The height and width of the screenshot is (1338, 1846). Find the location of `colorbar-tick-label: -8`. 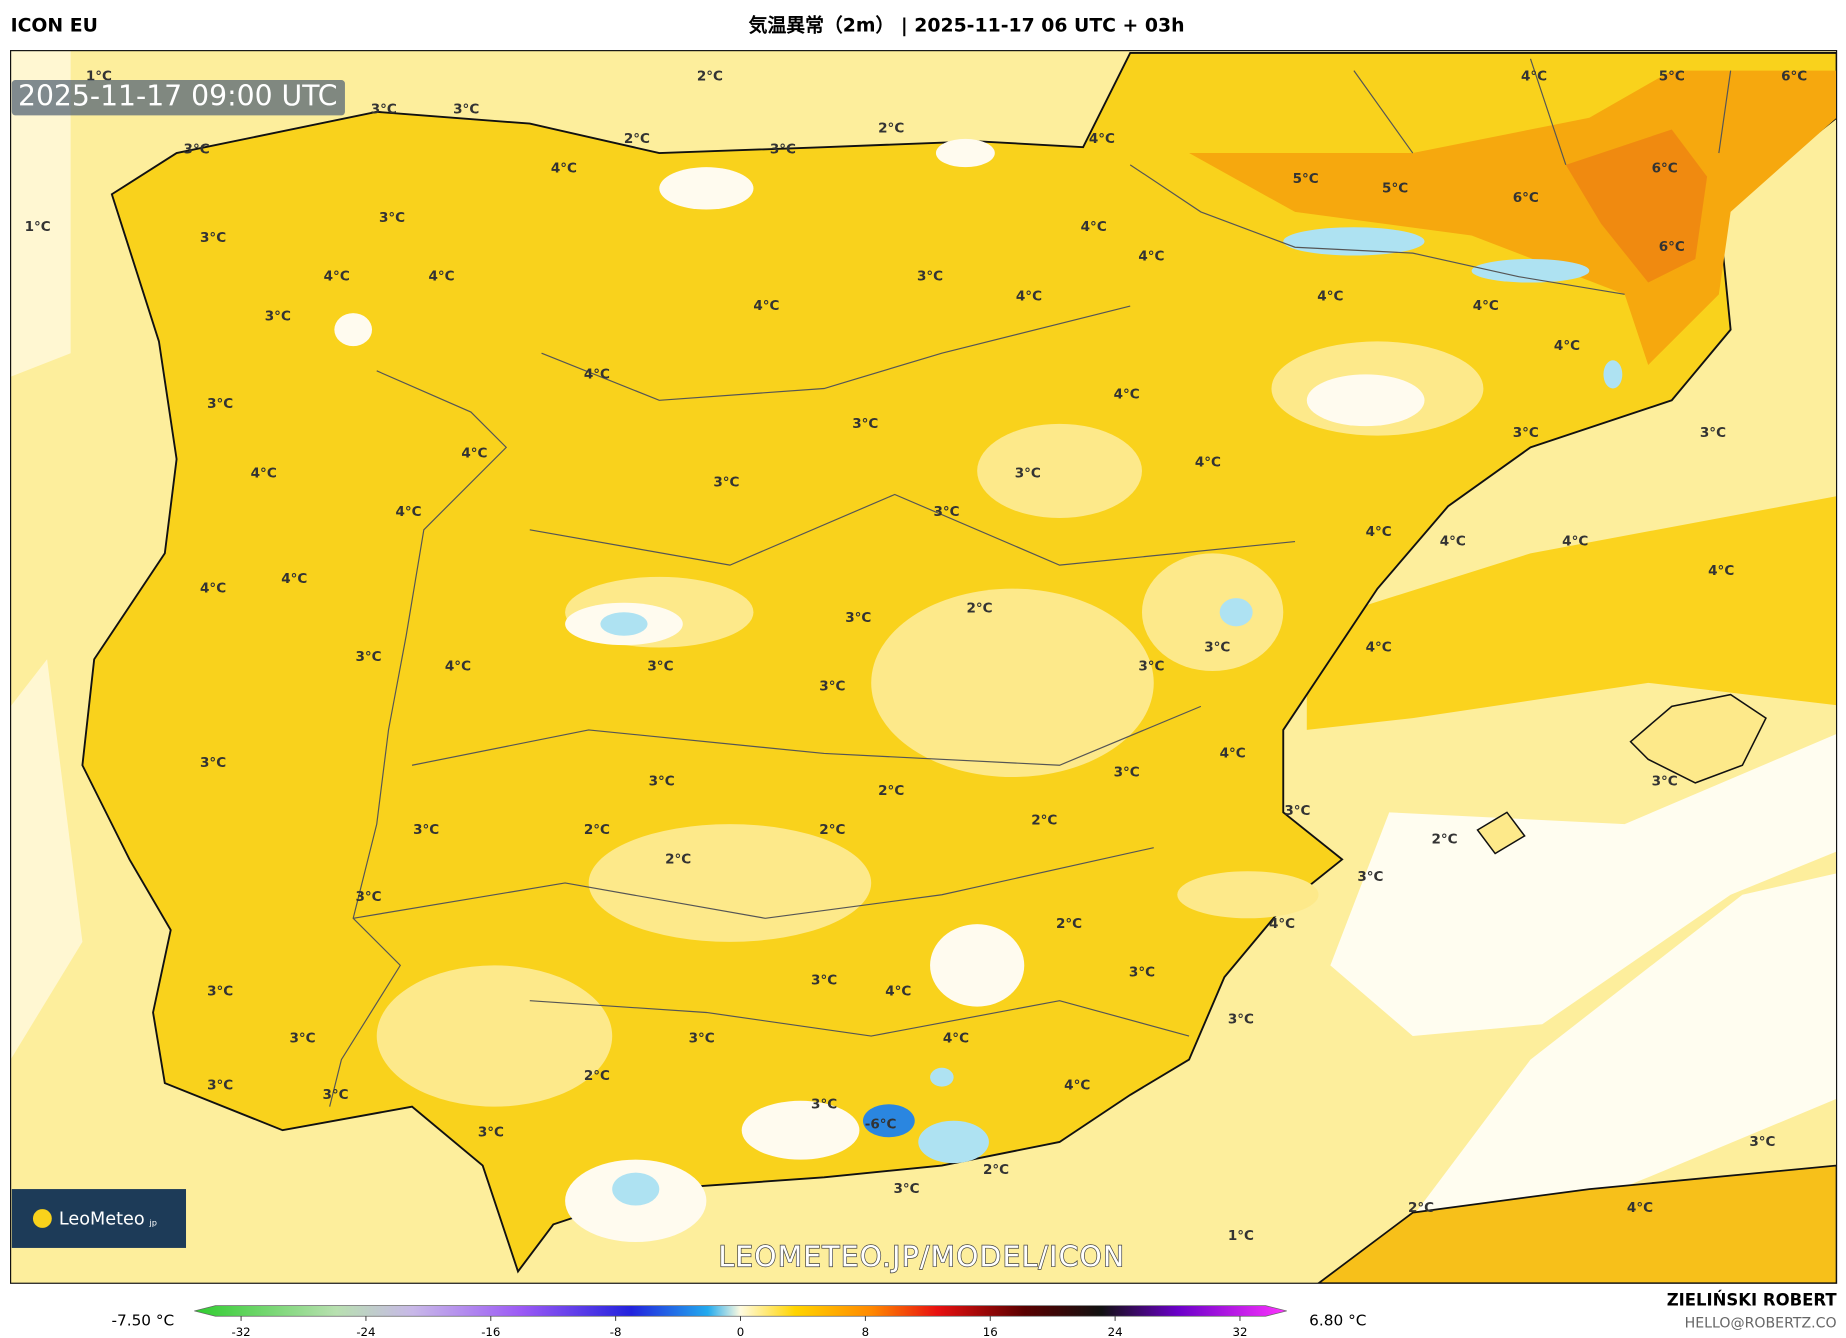

colorbar-tick-label: -8 is located at coordinates (616, 1331).